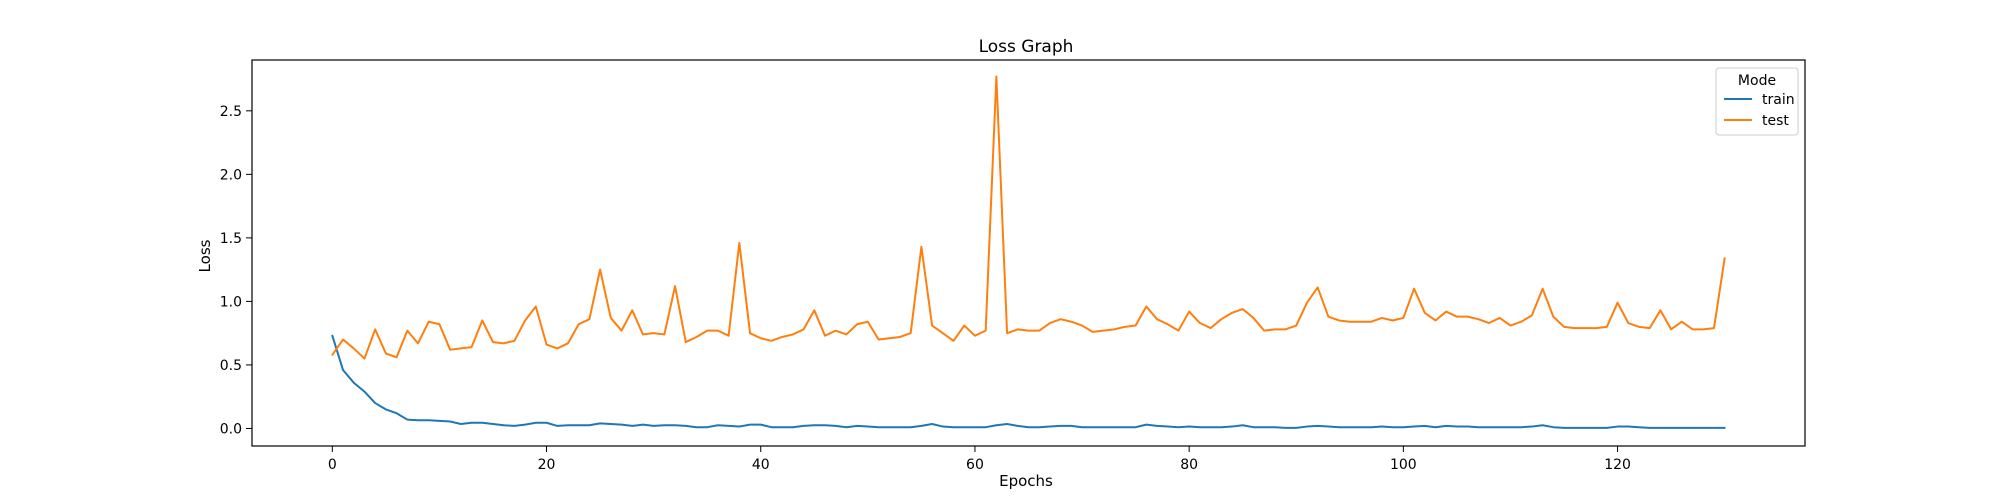 The width and height of the screenshot is (2000, 500). I want to click on y-tick-label: 0.0, so click(231, 429).